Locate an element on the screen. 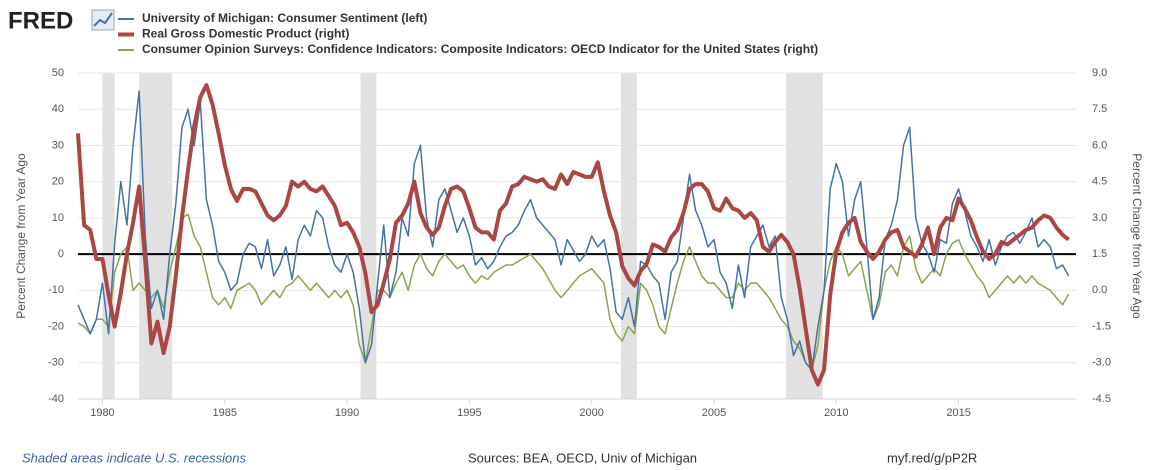 This screenshot has width=1168, height=470. y-tick-label: 50 is located at coordinates (58, 73).